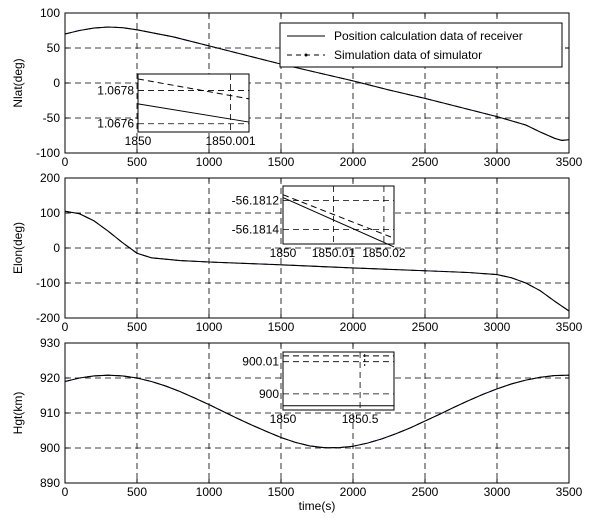 The height and width of the screenshot is (521, 589). Describe the element at coordinates (50, 483) in the screenshot. I see `y-tick-label: 890` at that location.